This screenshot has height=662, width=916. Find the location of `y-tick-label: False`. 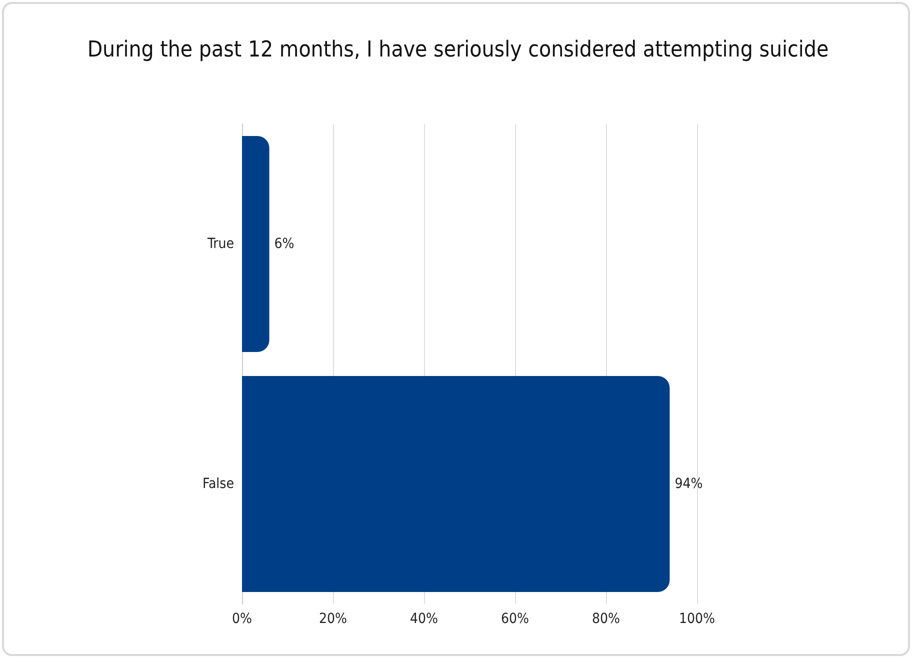

y-tick-label: False is located at coordinates (218, 484).